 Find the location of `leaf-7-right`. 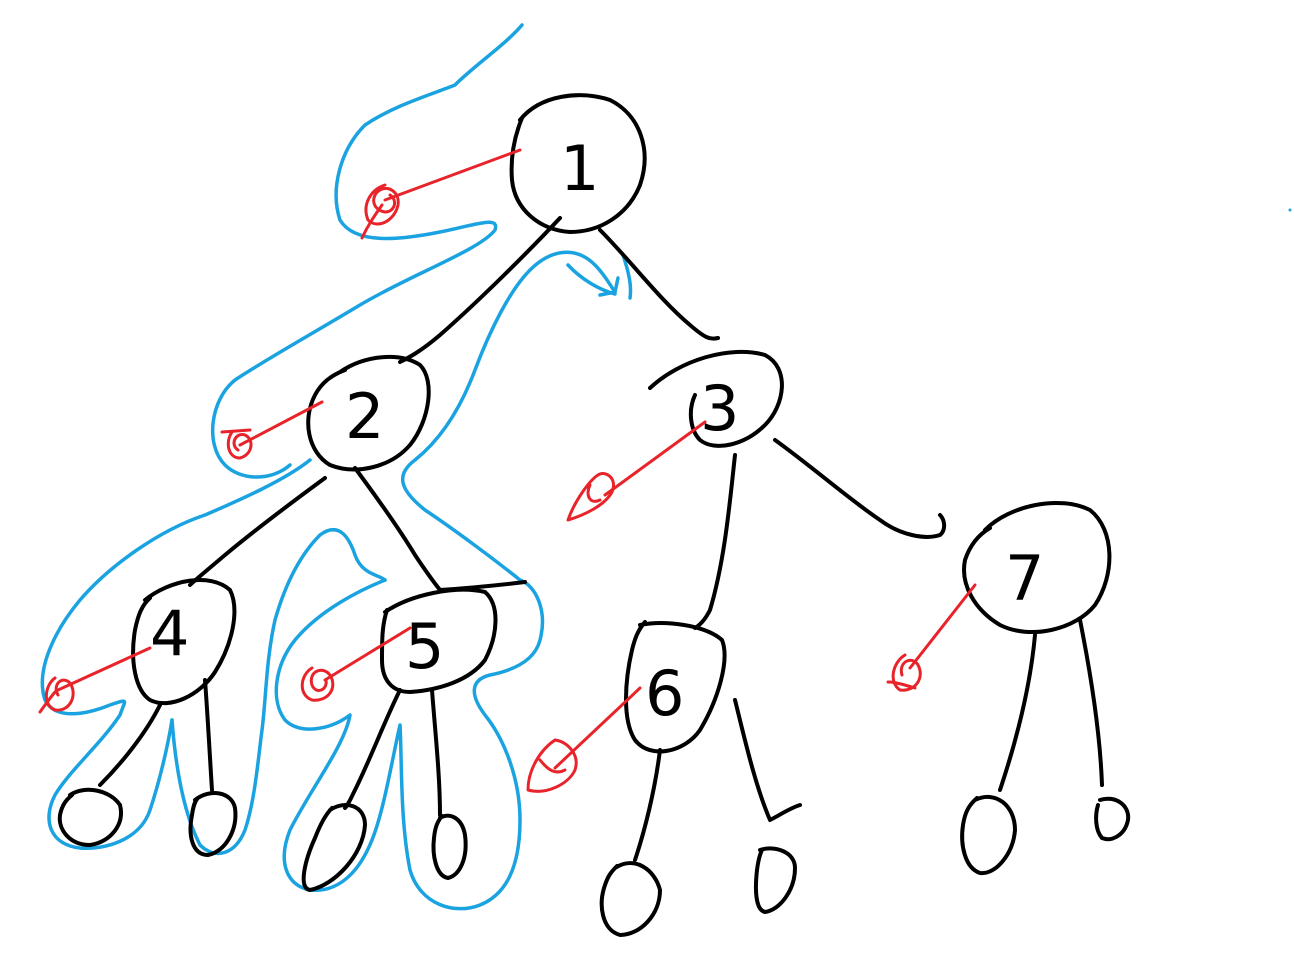

leaf-7-right is located at coordinates (1112, 818).